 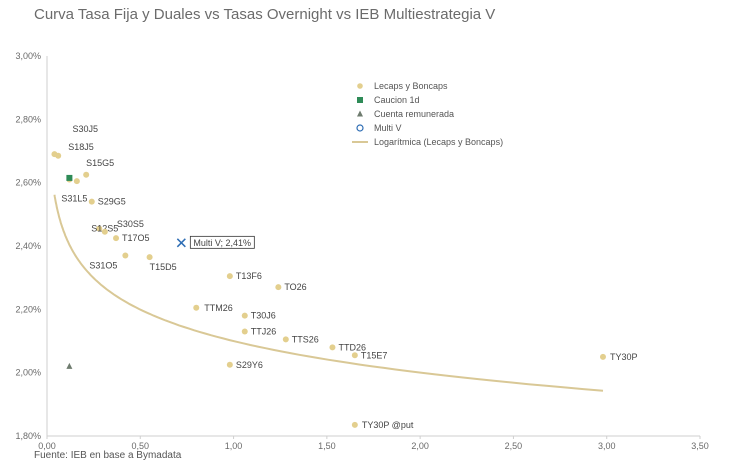 I want to click on point-label: S12S5, so click(x=104, y=229).